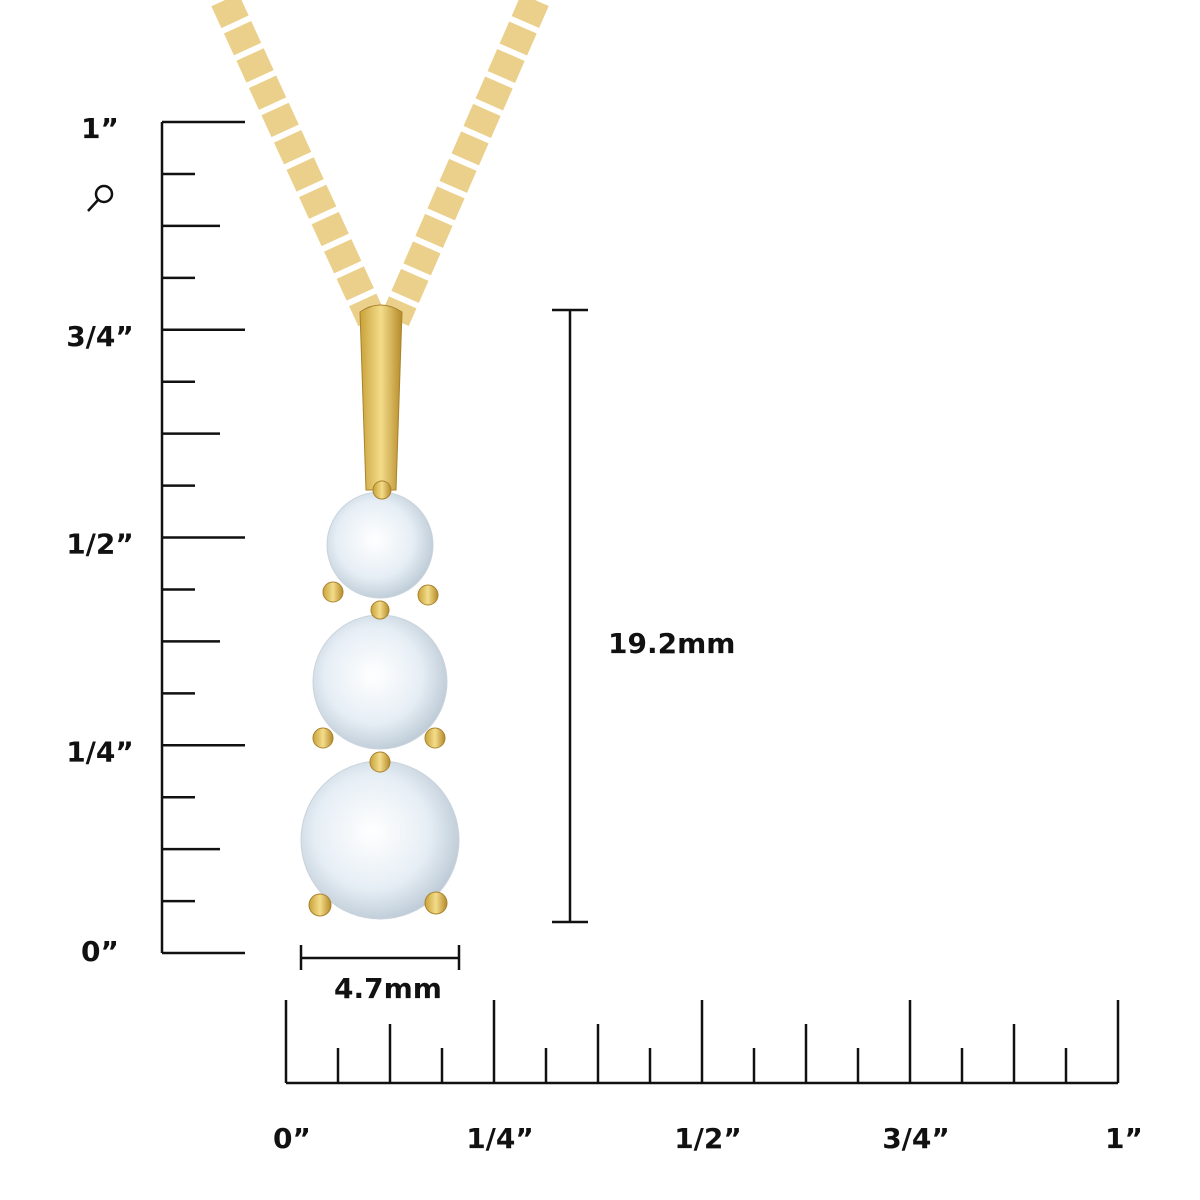 This screenshot has height=1200, width=1200. What do you see at coordinates (155, 540) in the screenshot?
I see `vertical-ruler: 1” 3/4” 1/2” 1/4” 0”` at bounding box center [155, 540].